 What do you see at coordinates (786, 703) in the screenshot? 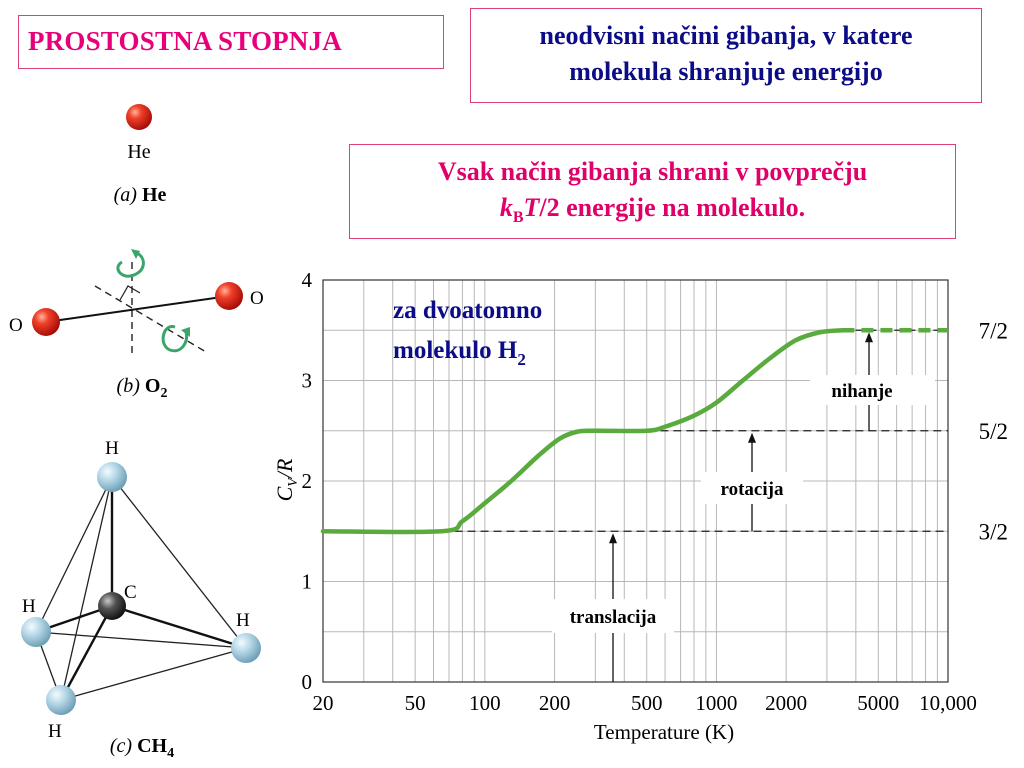
I see `x-tick-6: 2000` at bounding box center [786, 703].